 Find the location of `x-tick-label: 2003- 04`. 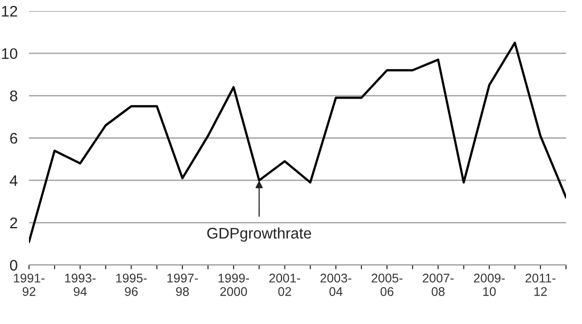

x-tick-label: 2003- 04 is located at coordinates (336, 285).